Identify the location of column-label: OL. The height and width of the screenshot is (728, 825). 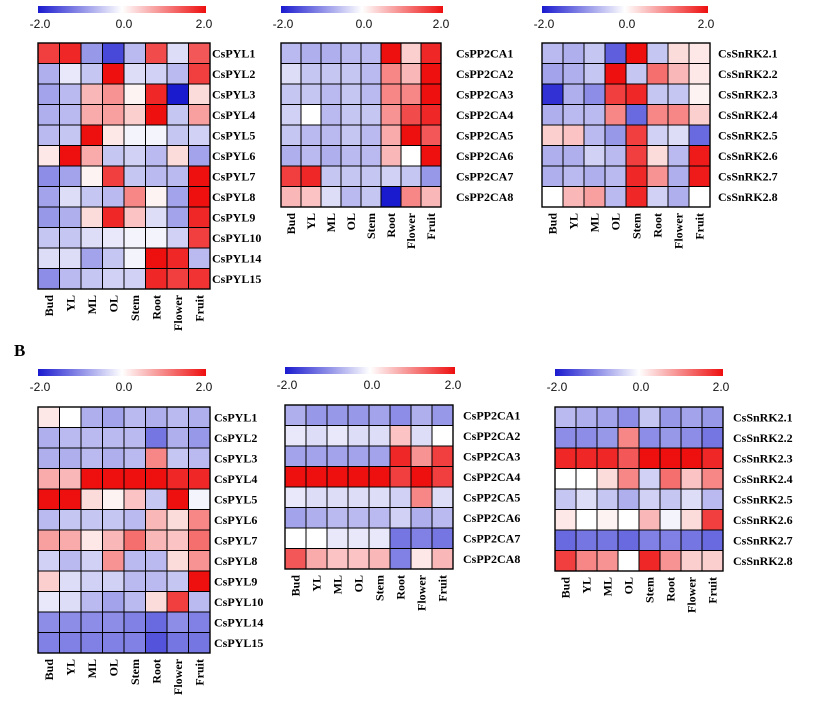
(629, 585).